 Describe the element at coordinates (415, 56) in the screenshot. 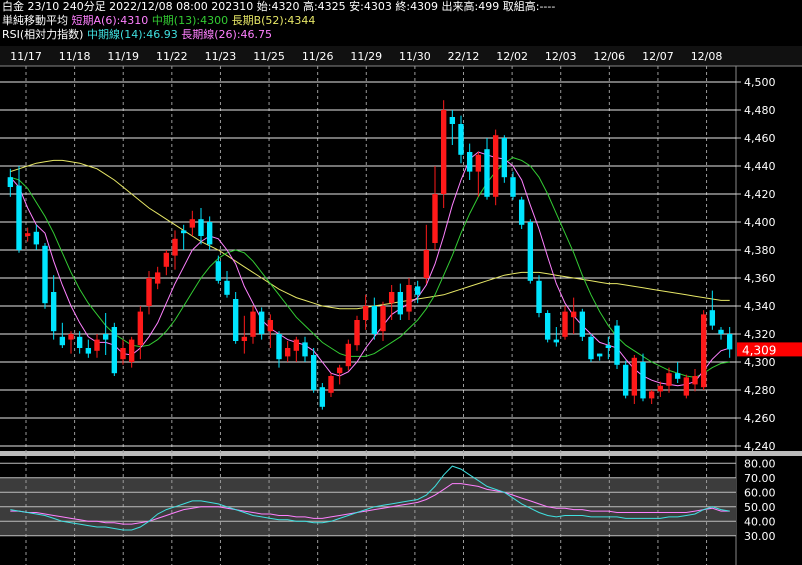

I see `x-tick-label: 11/30` at that location.